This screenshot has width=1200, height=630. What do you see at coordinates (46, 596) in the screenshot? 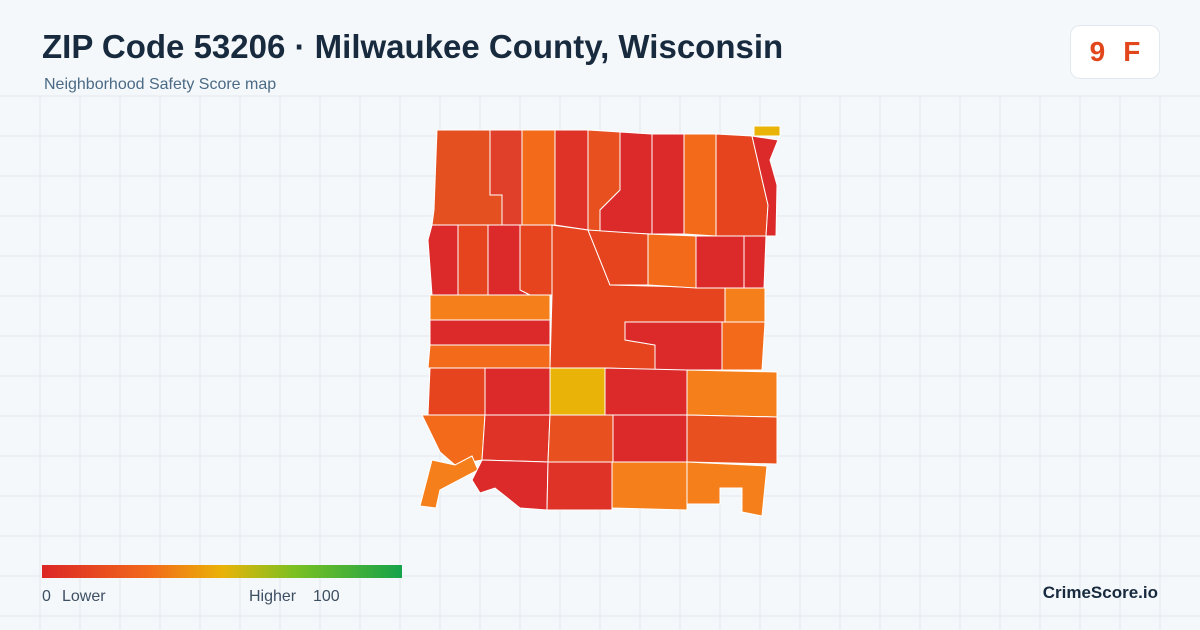
I see `legend-min: 0` at bounding box center [46, 596].